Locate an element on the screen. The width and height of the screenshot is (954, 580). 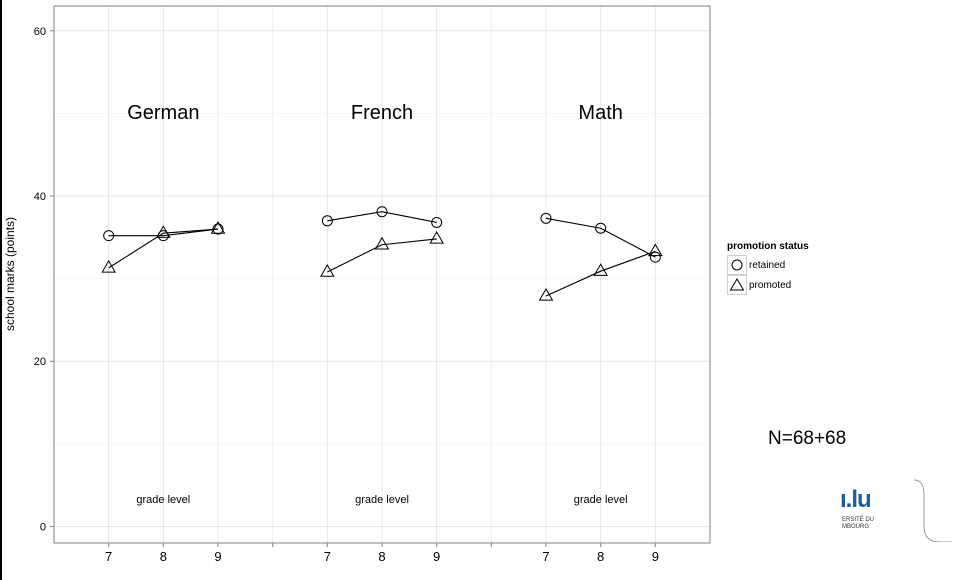
page-left-border is located at coordinates (1, 290).